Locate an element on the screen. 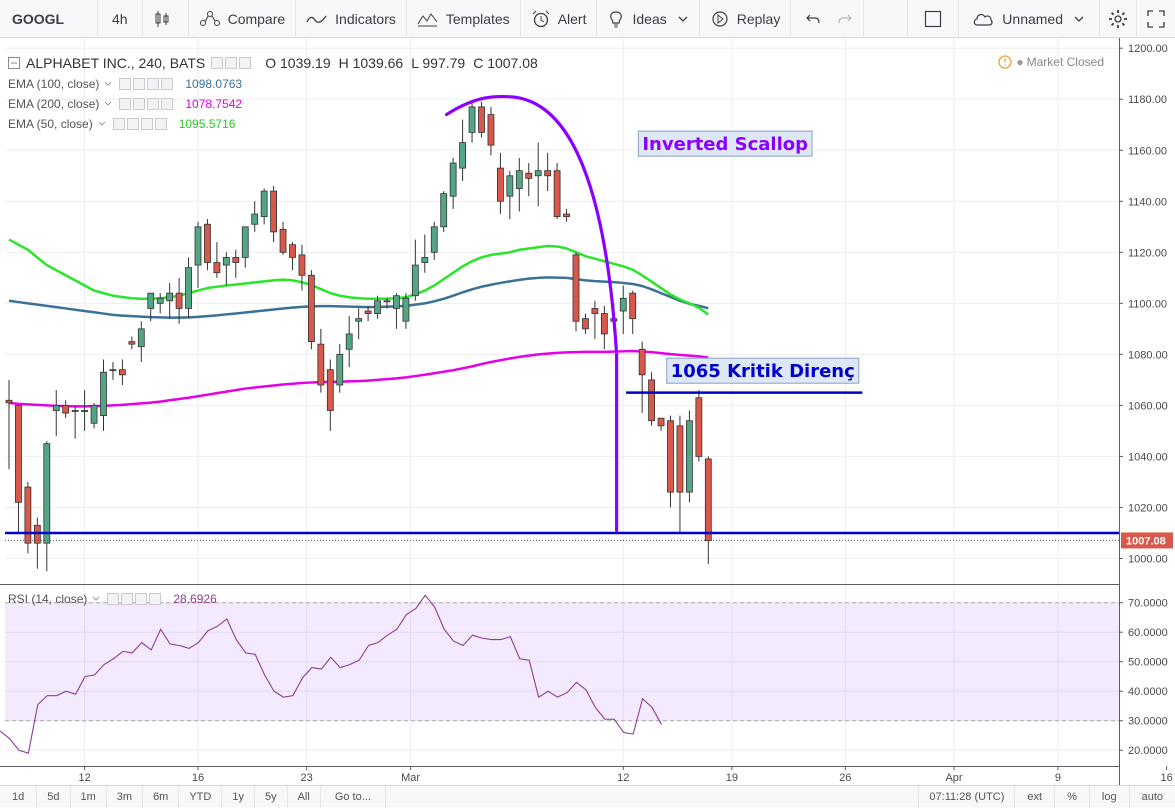  time-axis-bg is located at coordinates (559, 775).